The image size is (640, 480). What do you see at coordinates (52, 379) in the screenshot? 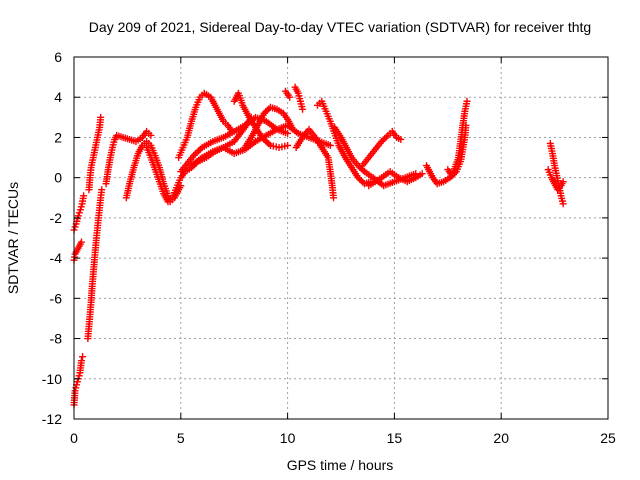
I see `y-tick-label: -10` at bounding box center [52, 379].